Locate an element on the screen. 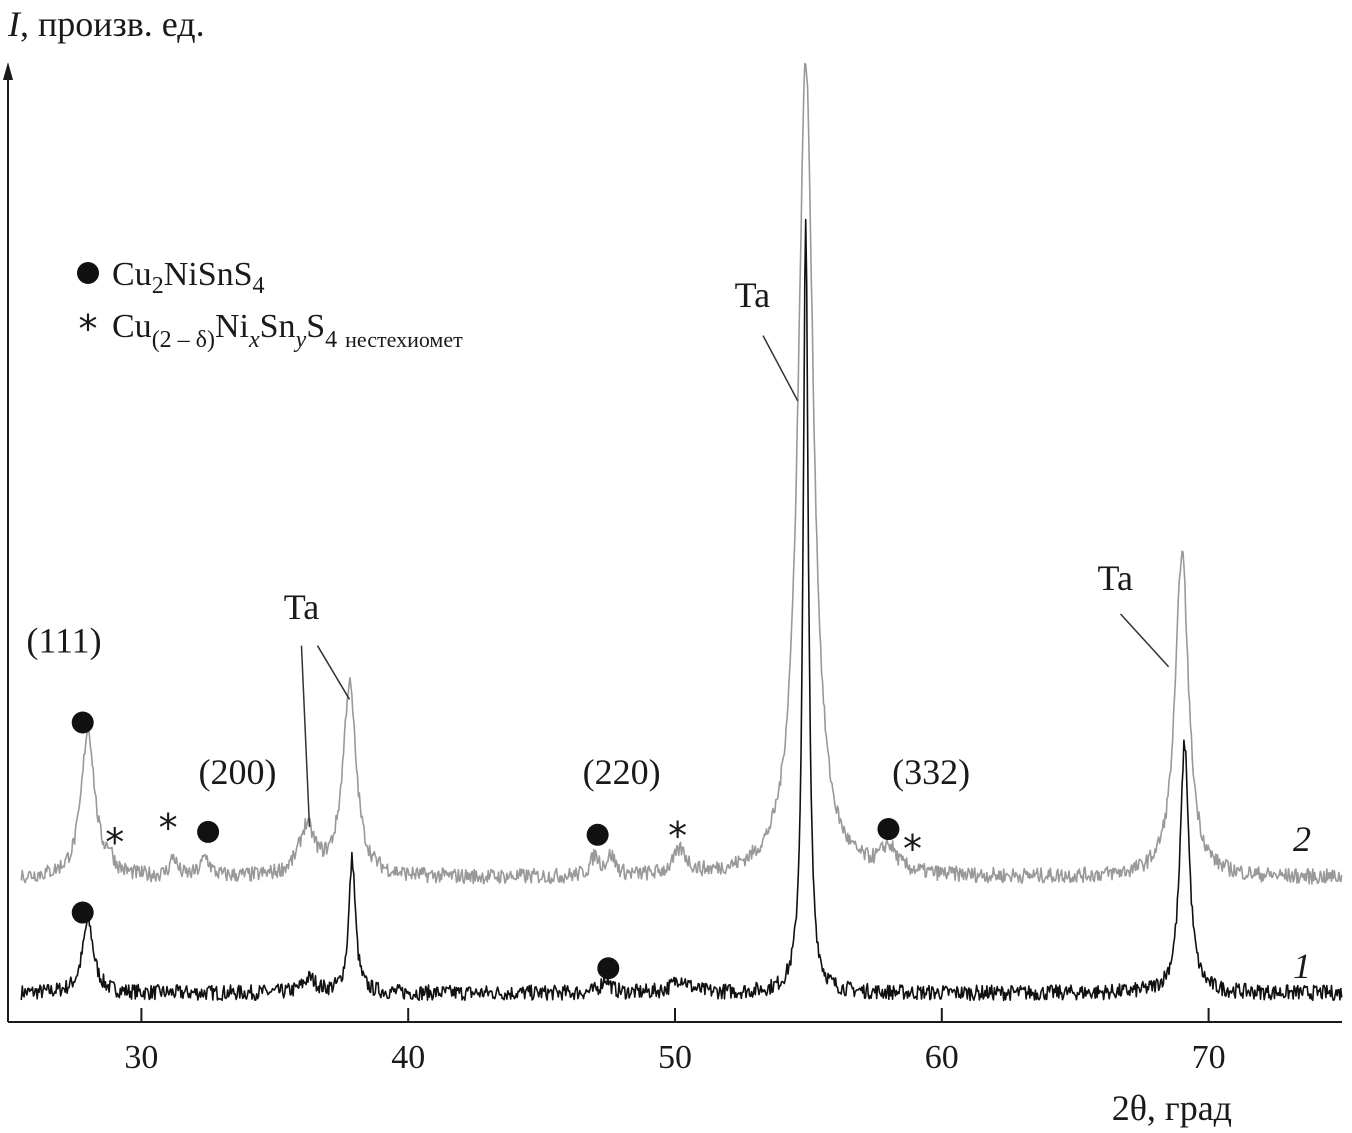  x-ticks: 30 40 50 60 70 is located at coordinates (675, 1042).